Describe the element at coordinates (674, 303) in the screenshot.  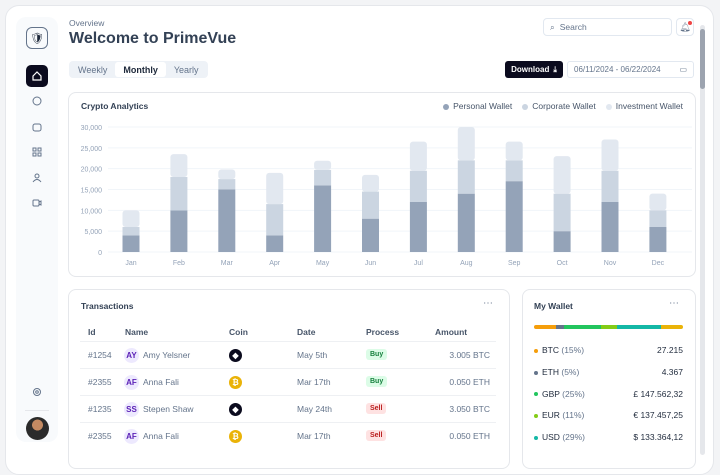
I see `wallet-menu-icon: ⋯` at that location.